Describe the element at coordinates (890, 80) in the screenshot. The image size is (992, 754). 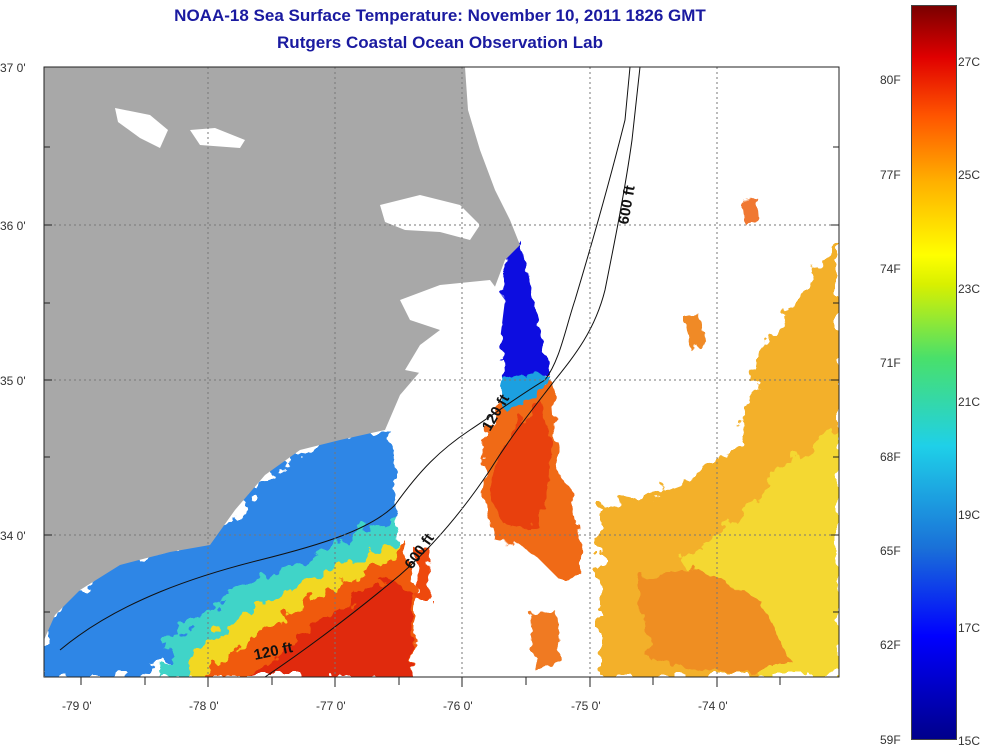
I see `colorbar-f-80: 80F` at that location.